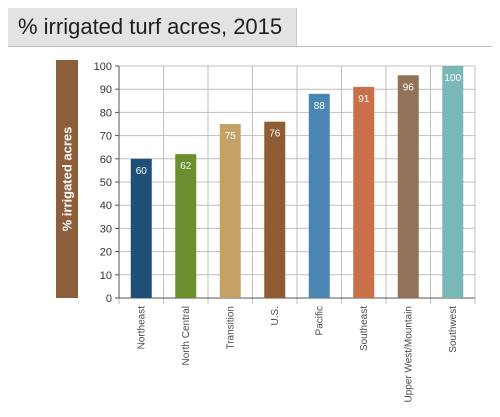 The image size is (500, 417). What do you see at coordinates (106, 113) in the screenshot?
I see `y-tick-label: 80` at bounding box center [106, 113].